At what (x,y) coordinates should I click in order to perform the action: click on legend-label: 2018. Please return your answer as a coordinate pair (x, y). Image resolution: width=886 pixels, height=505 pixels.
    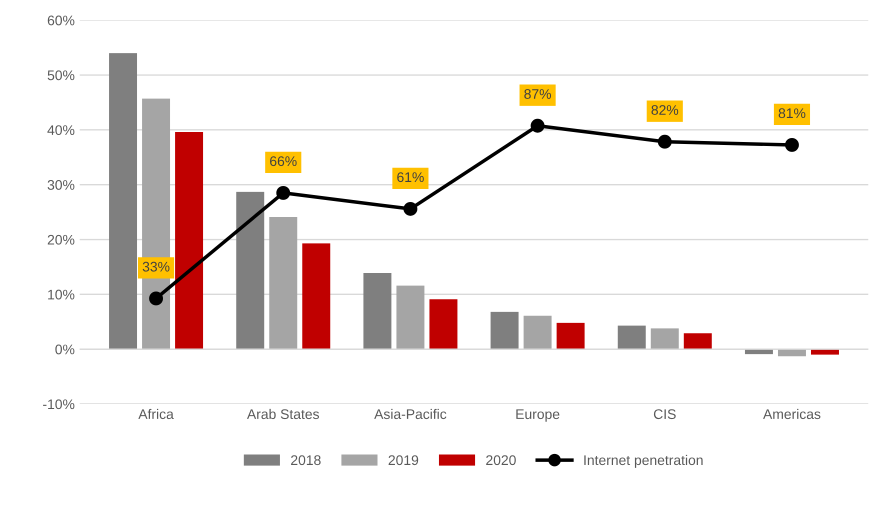
    Looking at the image, I should click on (306, 460).